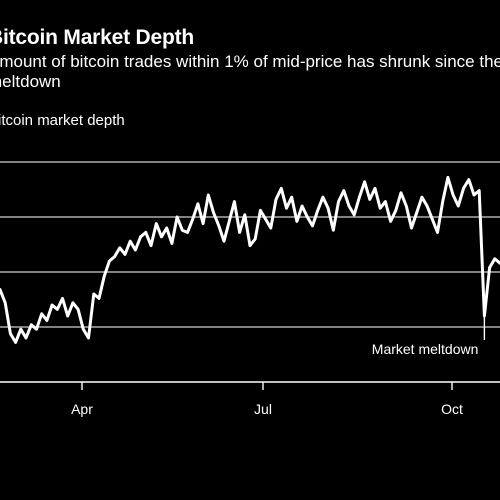 This screenshot has width=500, height=500. Describe the element at coordinates (97, 37) in the screenshot. I see `chart-title: Bitcoin Market Depth` at that location.